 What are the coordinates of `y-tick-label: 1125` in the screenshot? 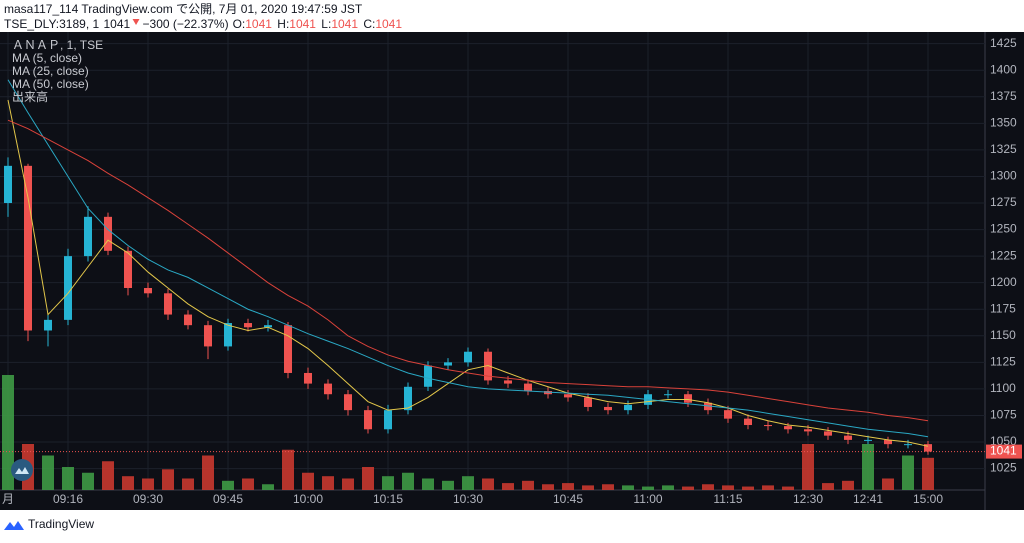 It's located at (1003, 362).